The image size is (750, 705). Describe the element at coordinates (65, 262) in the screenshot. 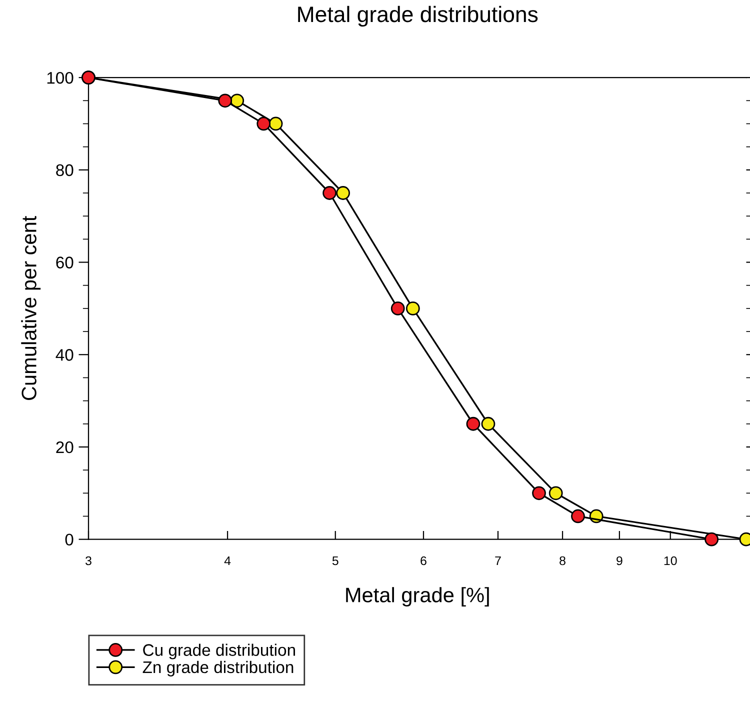

I see `y-tick-label: 60` at that location.